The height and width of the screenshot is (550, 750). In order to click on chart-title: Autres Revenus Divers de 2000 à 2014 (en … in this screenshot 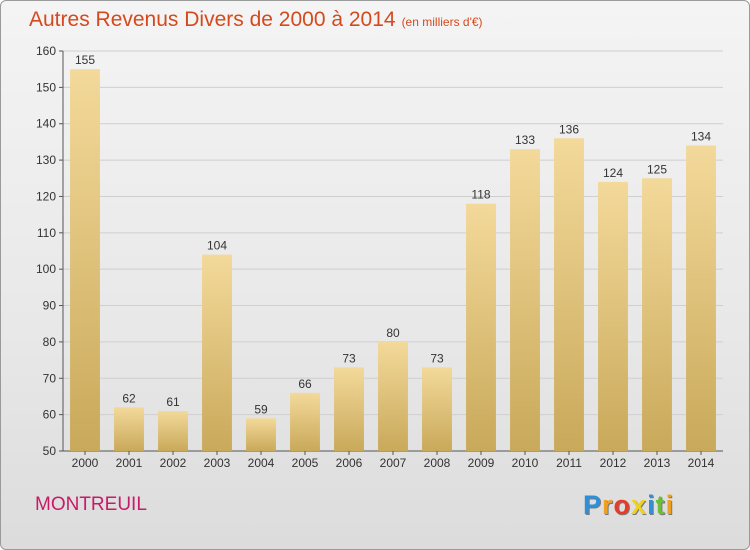, I will do `click(256, 20)`.